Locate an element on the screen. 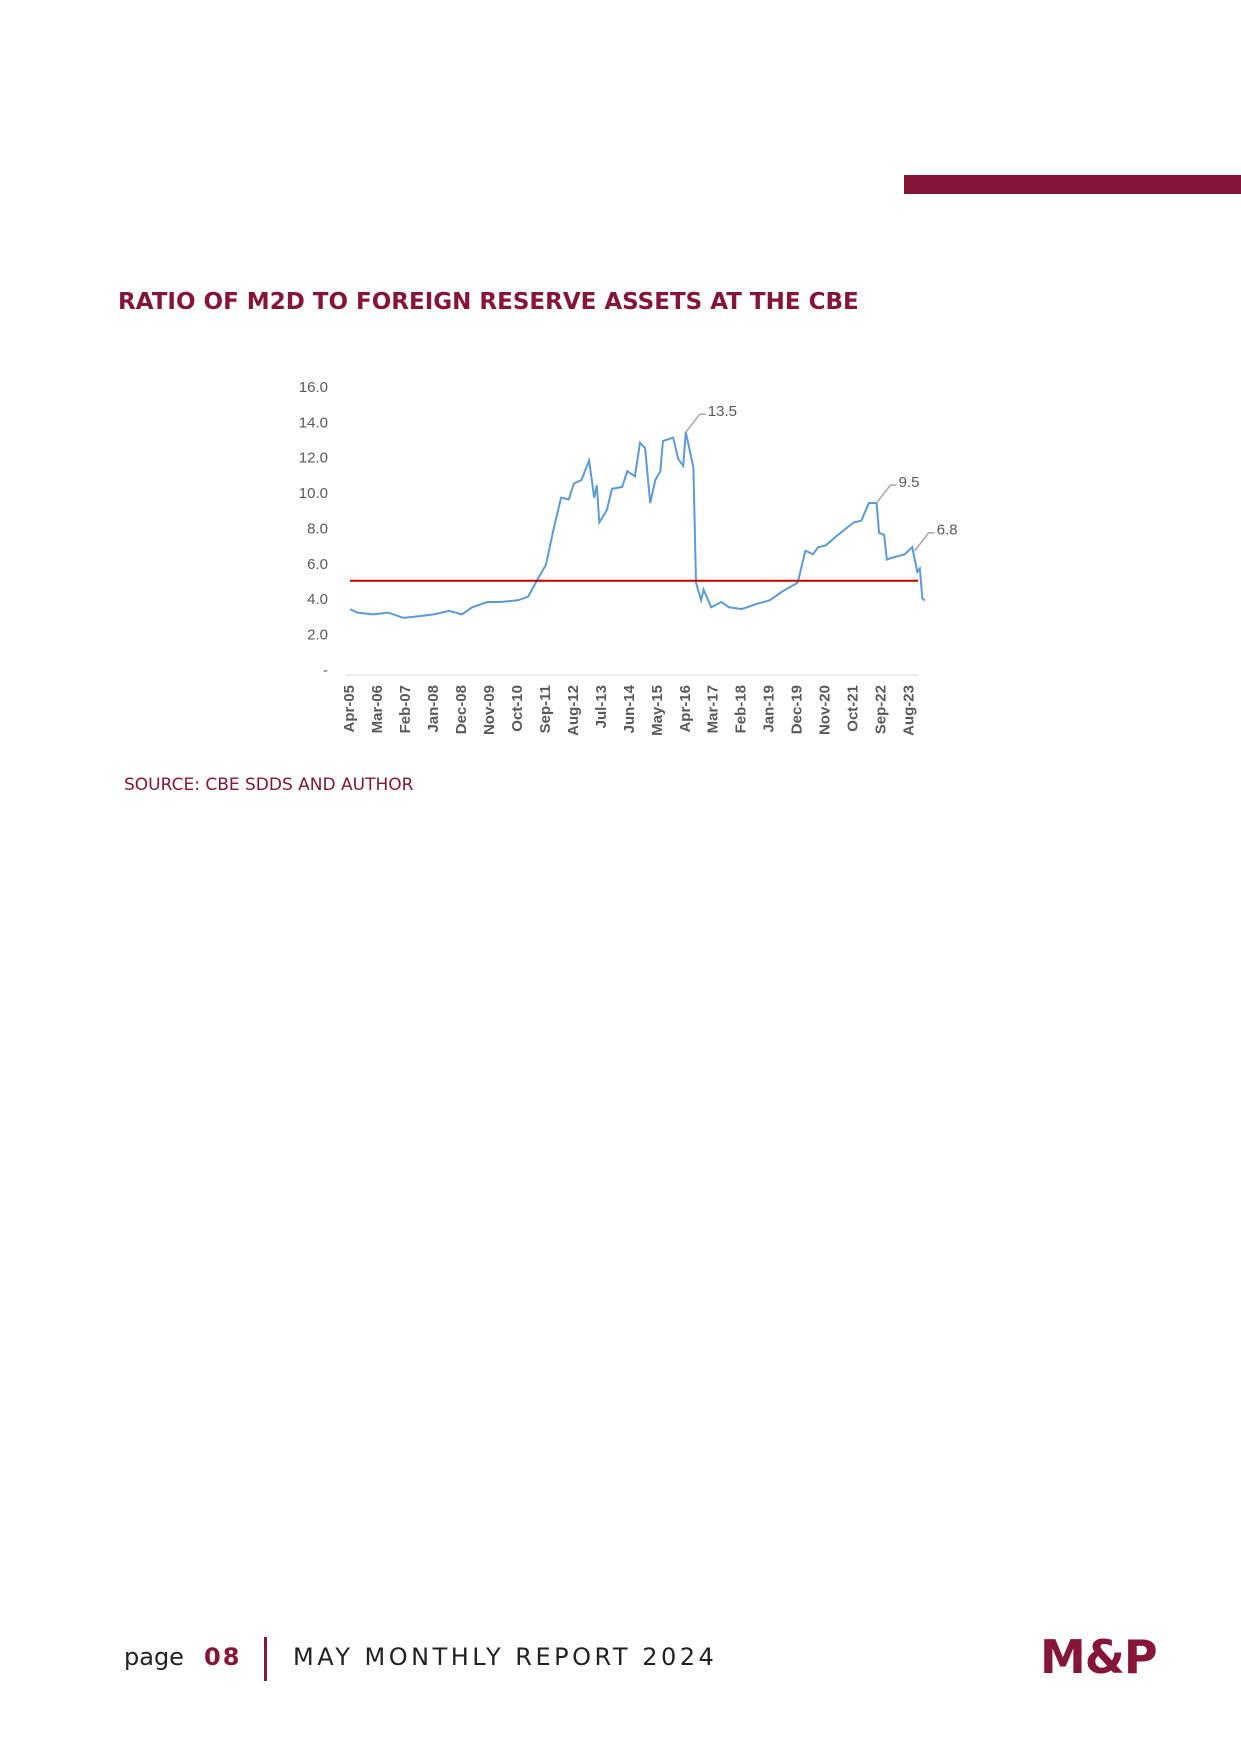  x-tick-label: Jul-13 is located at coordinates (601, 706).